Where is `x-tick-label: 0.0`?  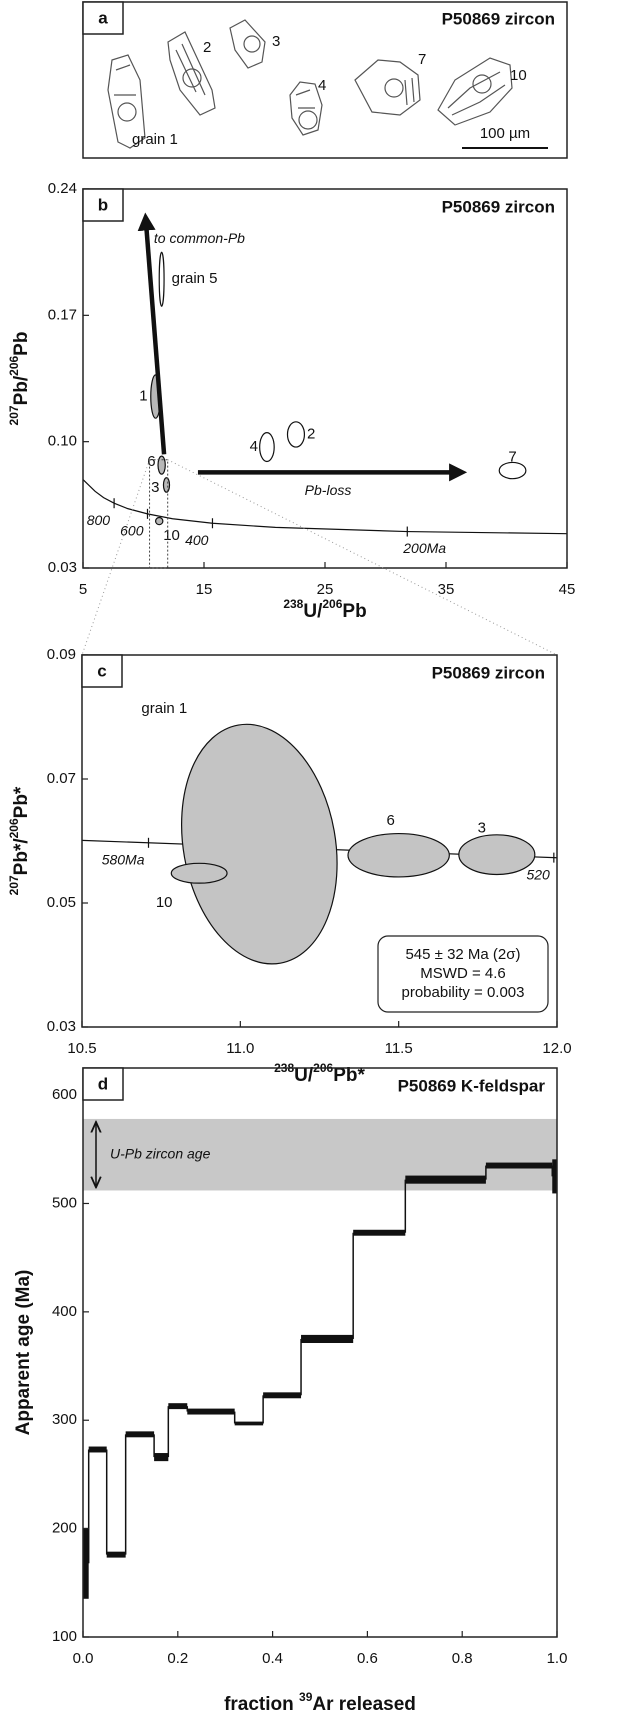 x-tick-label: 0.0 is located at coordinates (83, 1658).